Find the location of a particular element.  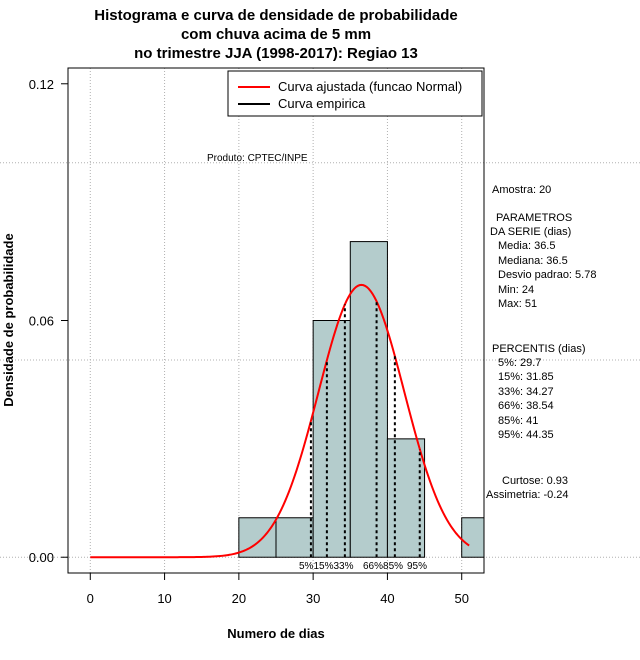

stat-media: Media: 36.5 is located at coordinates (526, 246).